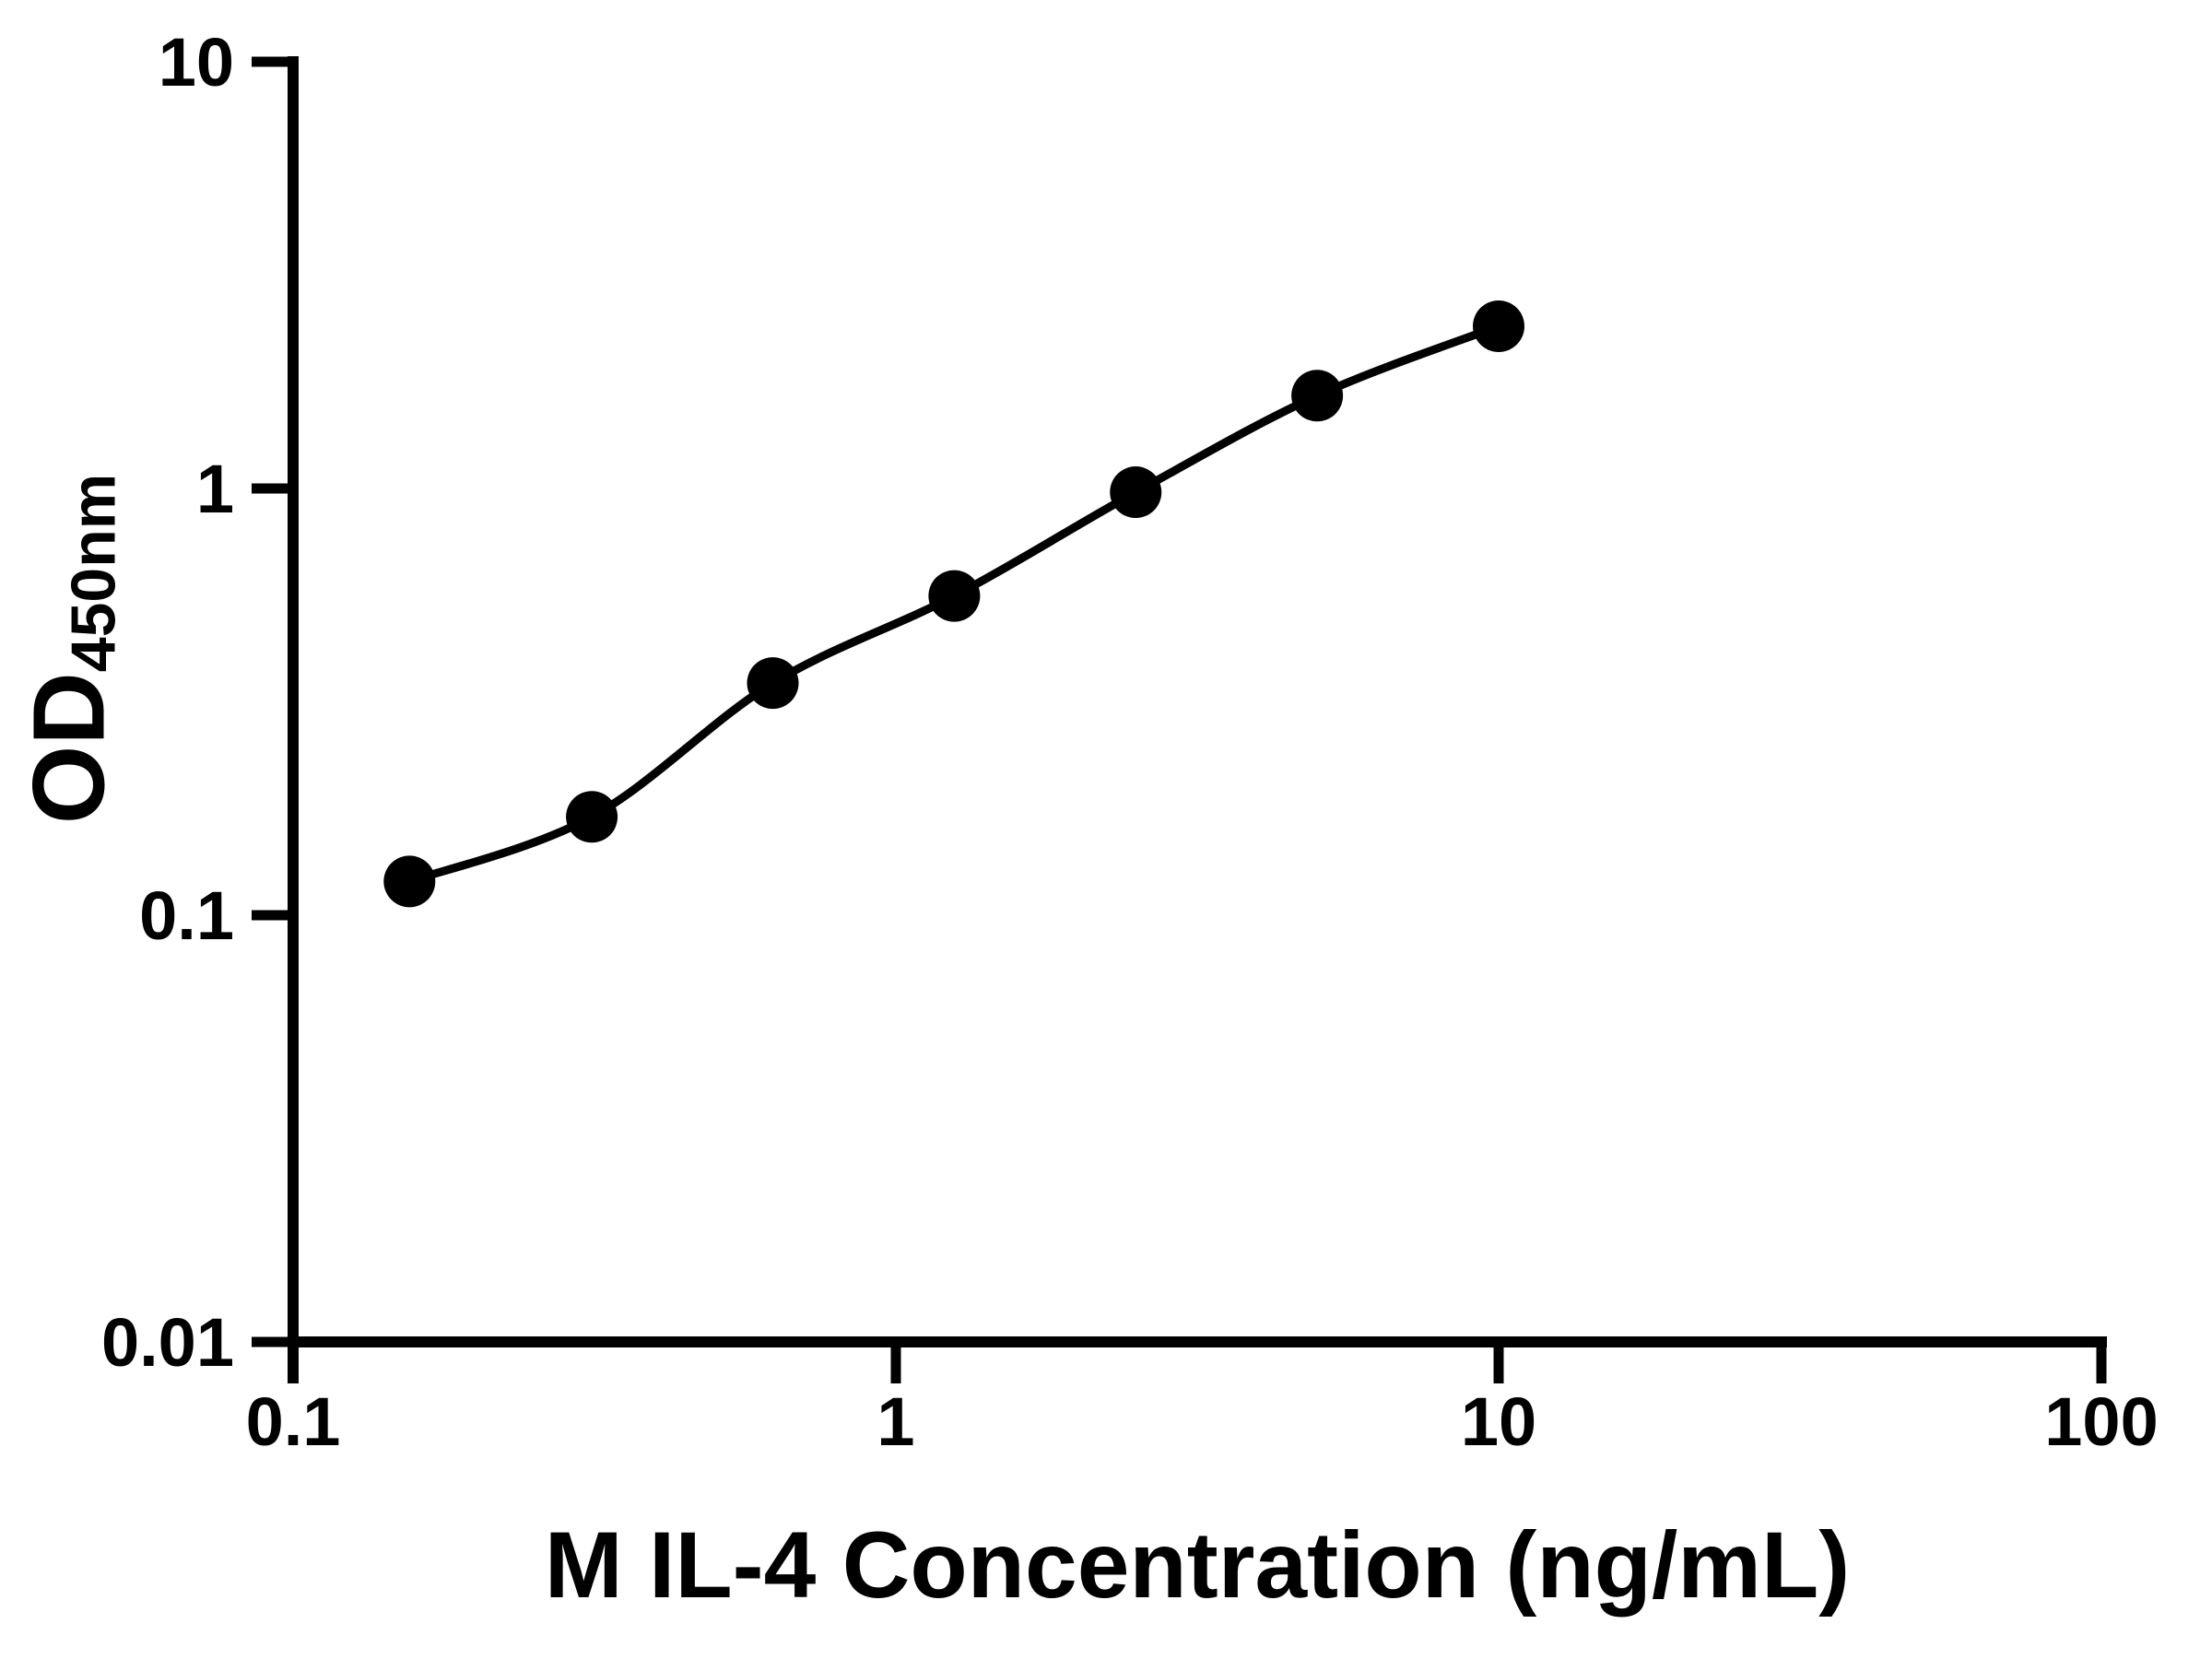  What do you see at coordinates (592, 817) in the screenshot?
I see `data-point-0.313ng` at bounding box center [592, 817].